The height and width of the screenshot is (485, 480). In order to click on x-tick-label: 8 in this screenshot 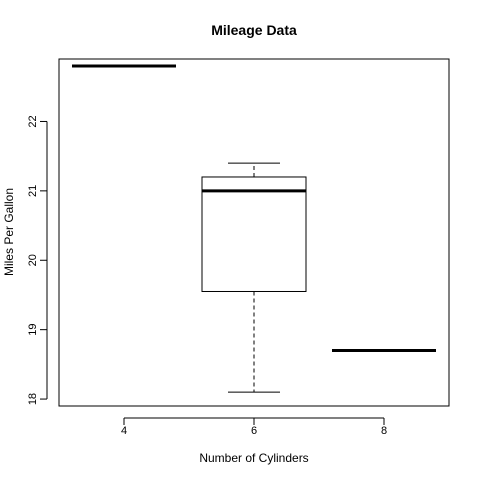, I will do `click(384, 431)`.